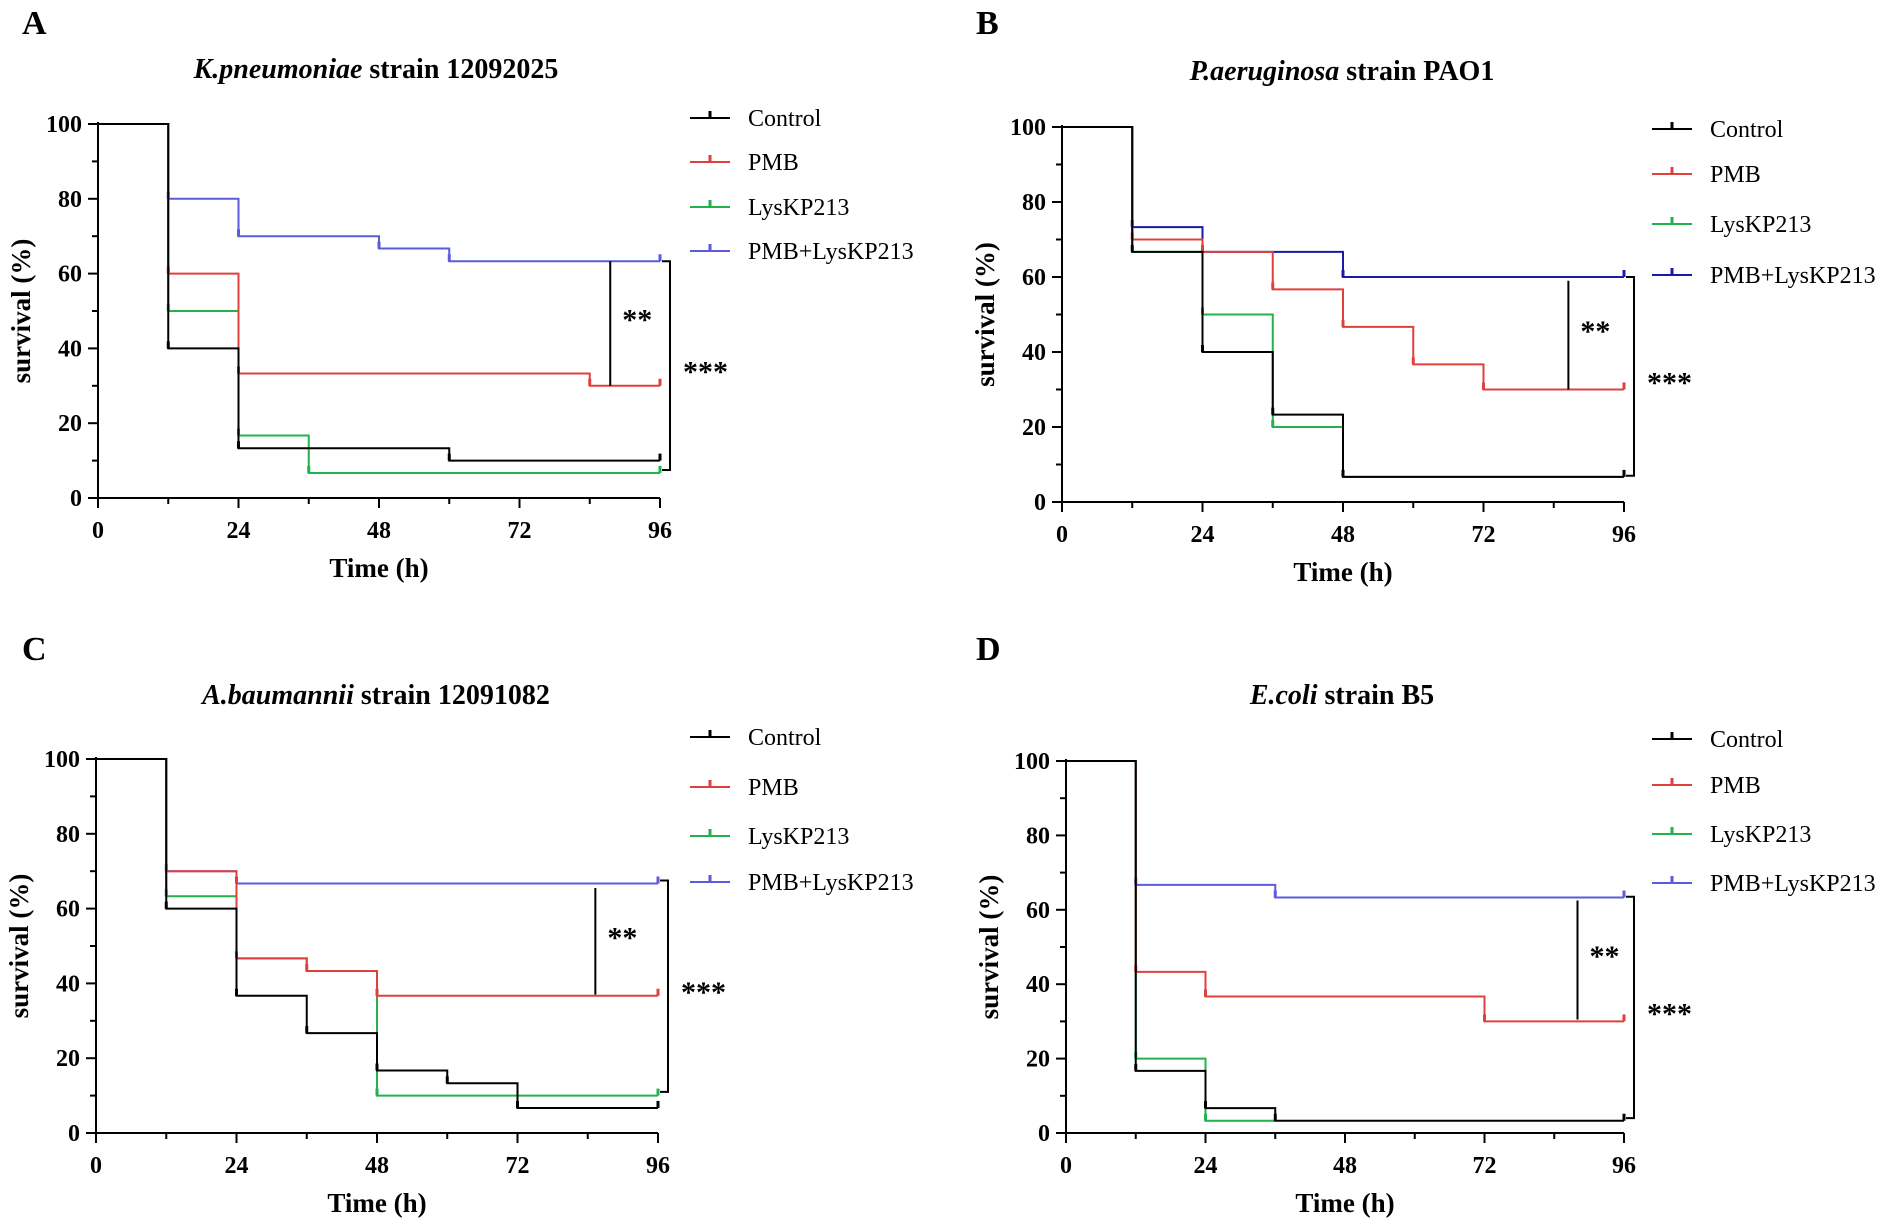 This screenshot has height=1228, width=1902. Describe the element at coordinates (988, 649) in the screenshot. I see `panel-letter: D` at that location.